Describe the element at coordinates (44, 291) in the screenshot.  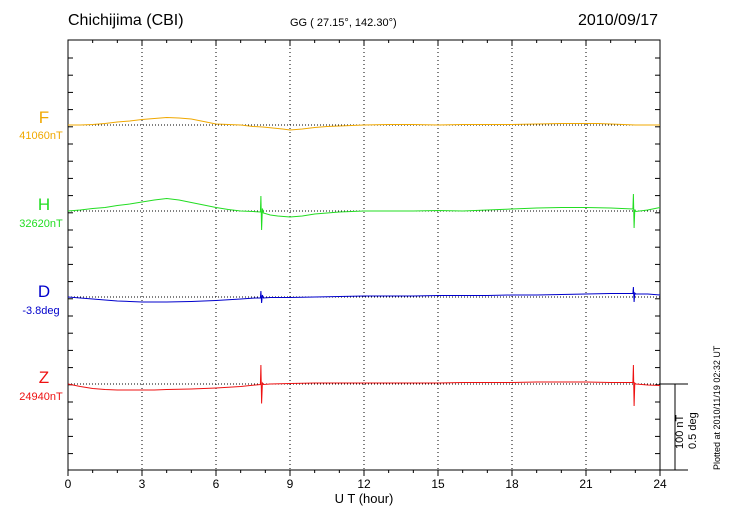
I see `series-label-d: D` at that location.